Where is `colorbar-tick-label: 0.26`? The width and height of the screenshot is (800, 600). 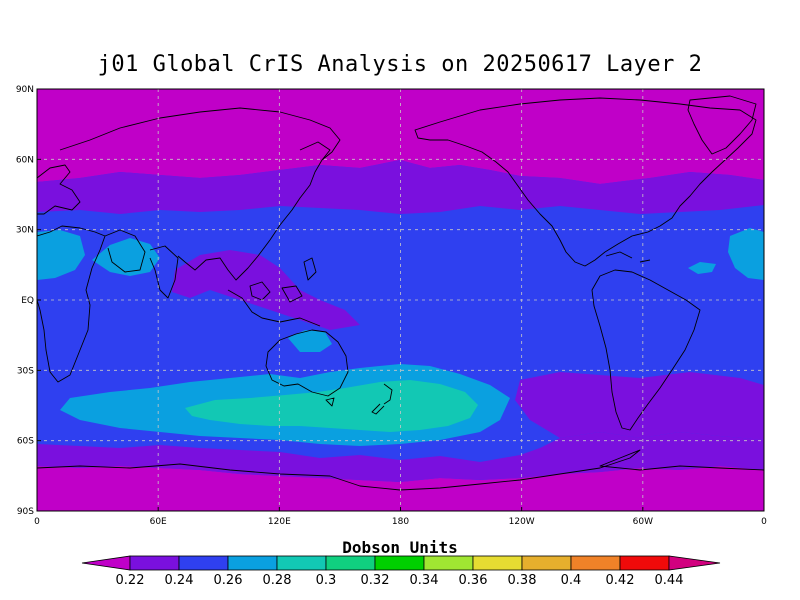
colorbar-tick-label: 0.26 is located at coordinates (228, 580).